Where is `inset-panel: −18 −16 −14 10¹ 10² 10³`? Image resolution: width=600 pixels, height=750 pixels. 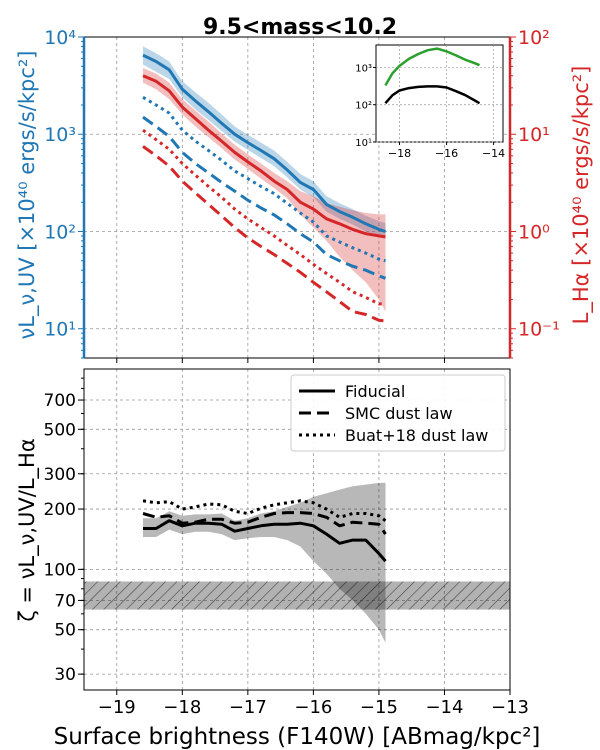 inset-panel: −18 −16 −14 10¹ 10² 10³ is located at coordinates (430, 102).